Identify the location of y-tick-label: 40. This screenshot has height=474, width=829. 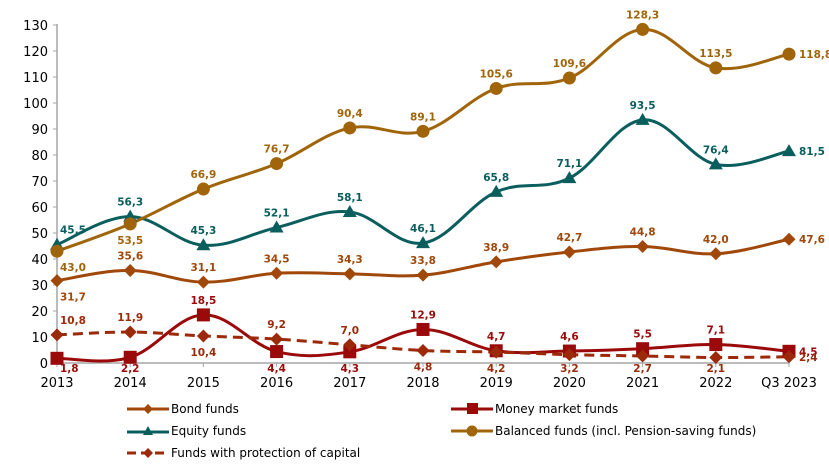
(39, 260).